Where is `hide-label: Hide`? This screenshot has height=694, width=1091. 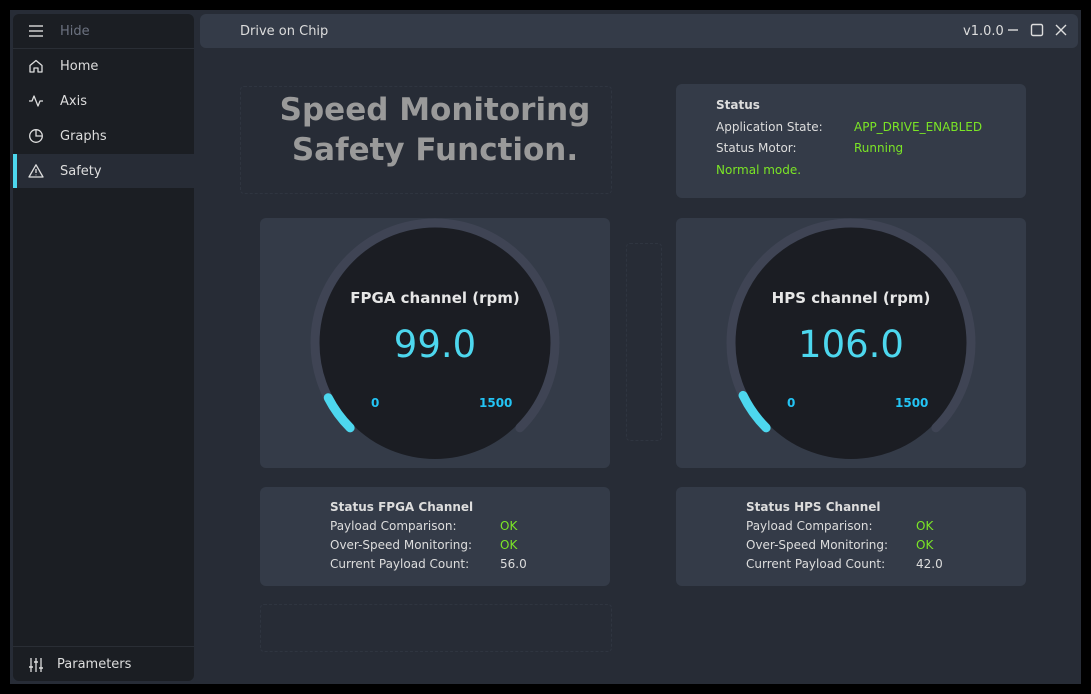 hide-label: Hide is located at coordinates (75, 31).